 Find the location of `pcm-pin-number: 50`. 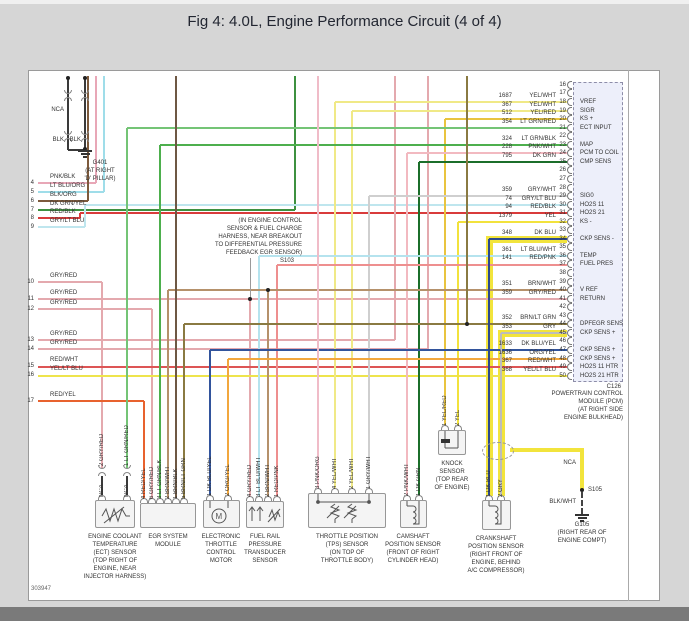

pcm-pin-number: 50 is located at coordinates (562, 376).